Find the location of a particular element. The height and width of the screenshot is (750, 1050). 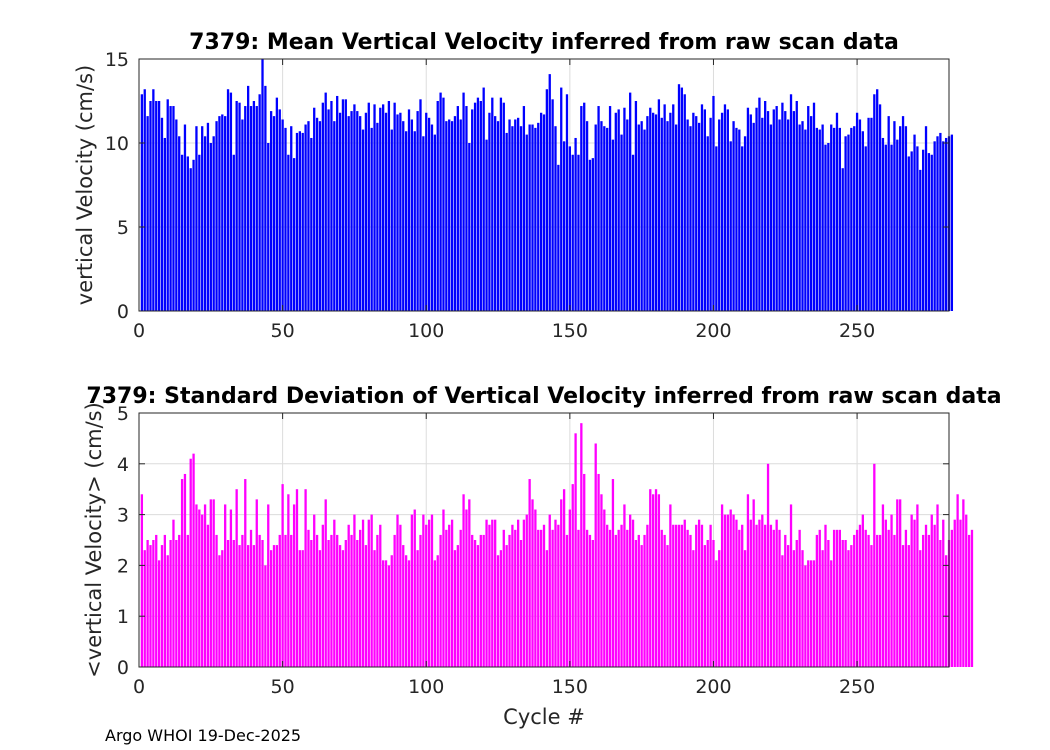

stddev-ytick-label: 4 is located at coordinates (123, 465).